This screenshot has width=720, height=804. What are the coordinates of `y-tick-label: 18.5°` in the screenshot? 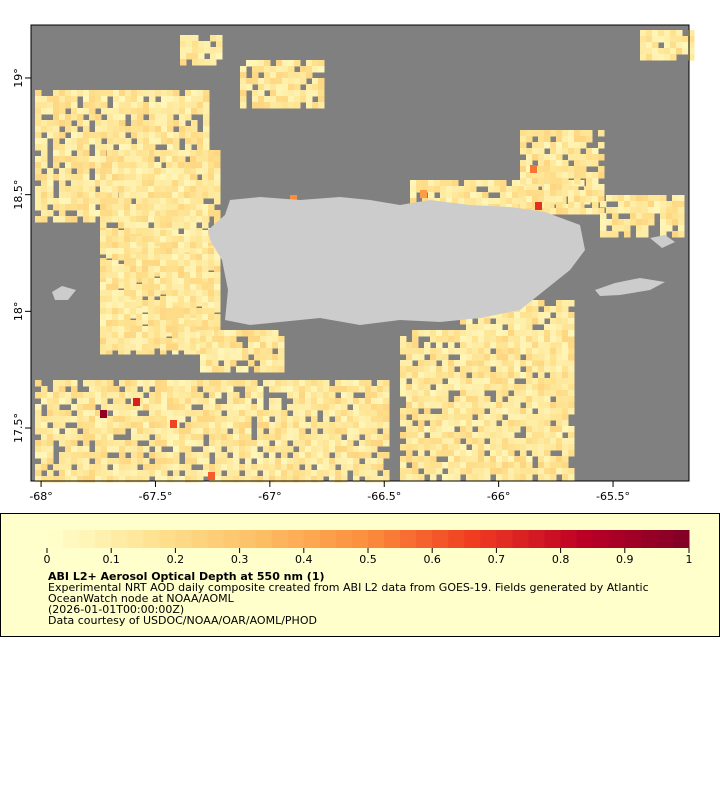 It's located at (18, 195).